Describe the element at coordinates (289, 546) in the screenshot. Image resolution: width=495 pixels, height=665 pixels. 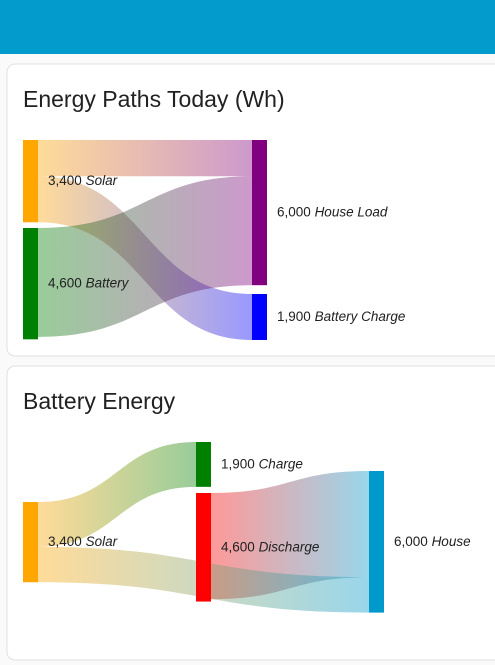
I see `node-name: Discharge` at that location.